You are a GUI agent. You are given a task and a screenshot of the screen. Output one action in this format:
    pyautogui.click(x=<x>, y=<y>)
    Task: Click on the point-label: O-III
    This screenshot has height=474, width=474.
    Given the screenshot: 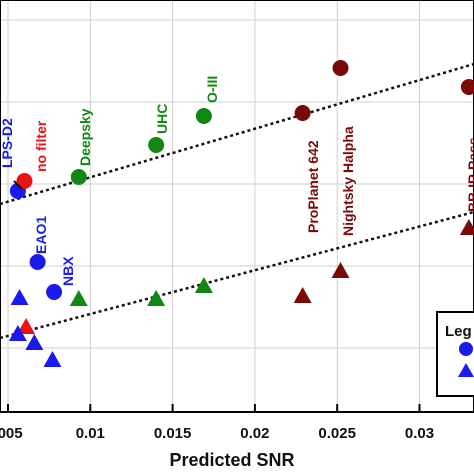 What is the action you would take?
    pyautogui.click(x=212, y=89)
    